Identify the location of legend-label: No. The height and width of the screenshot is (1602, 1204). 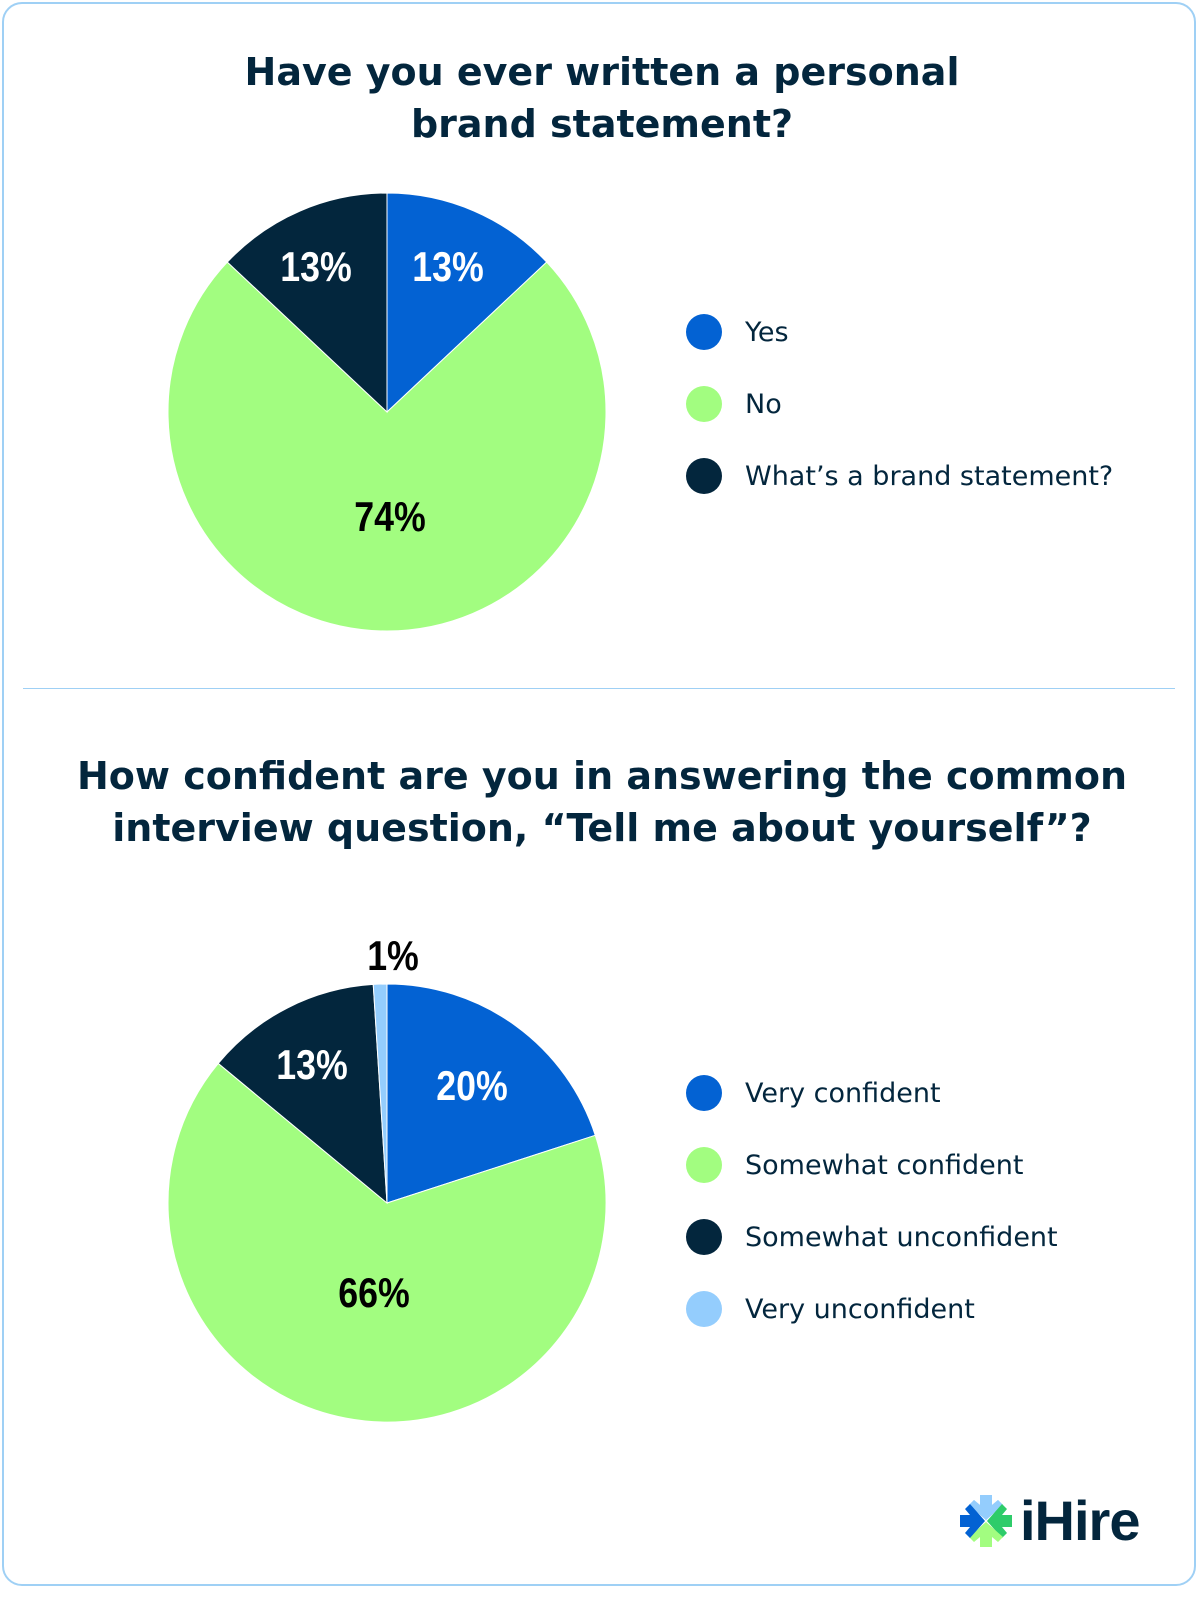
(763, 404).